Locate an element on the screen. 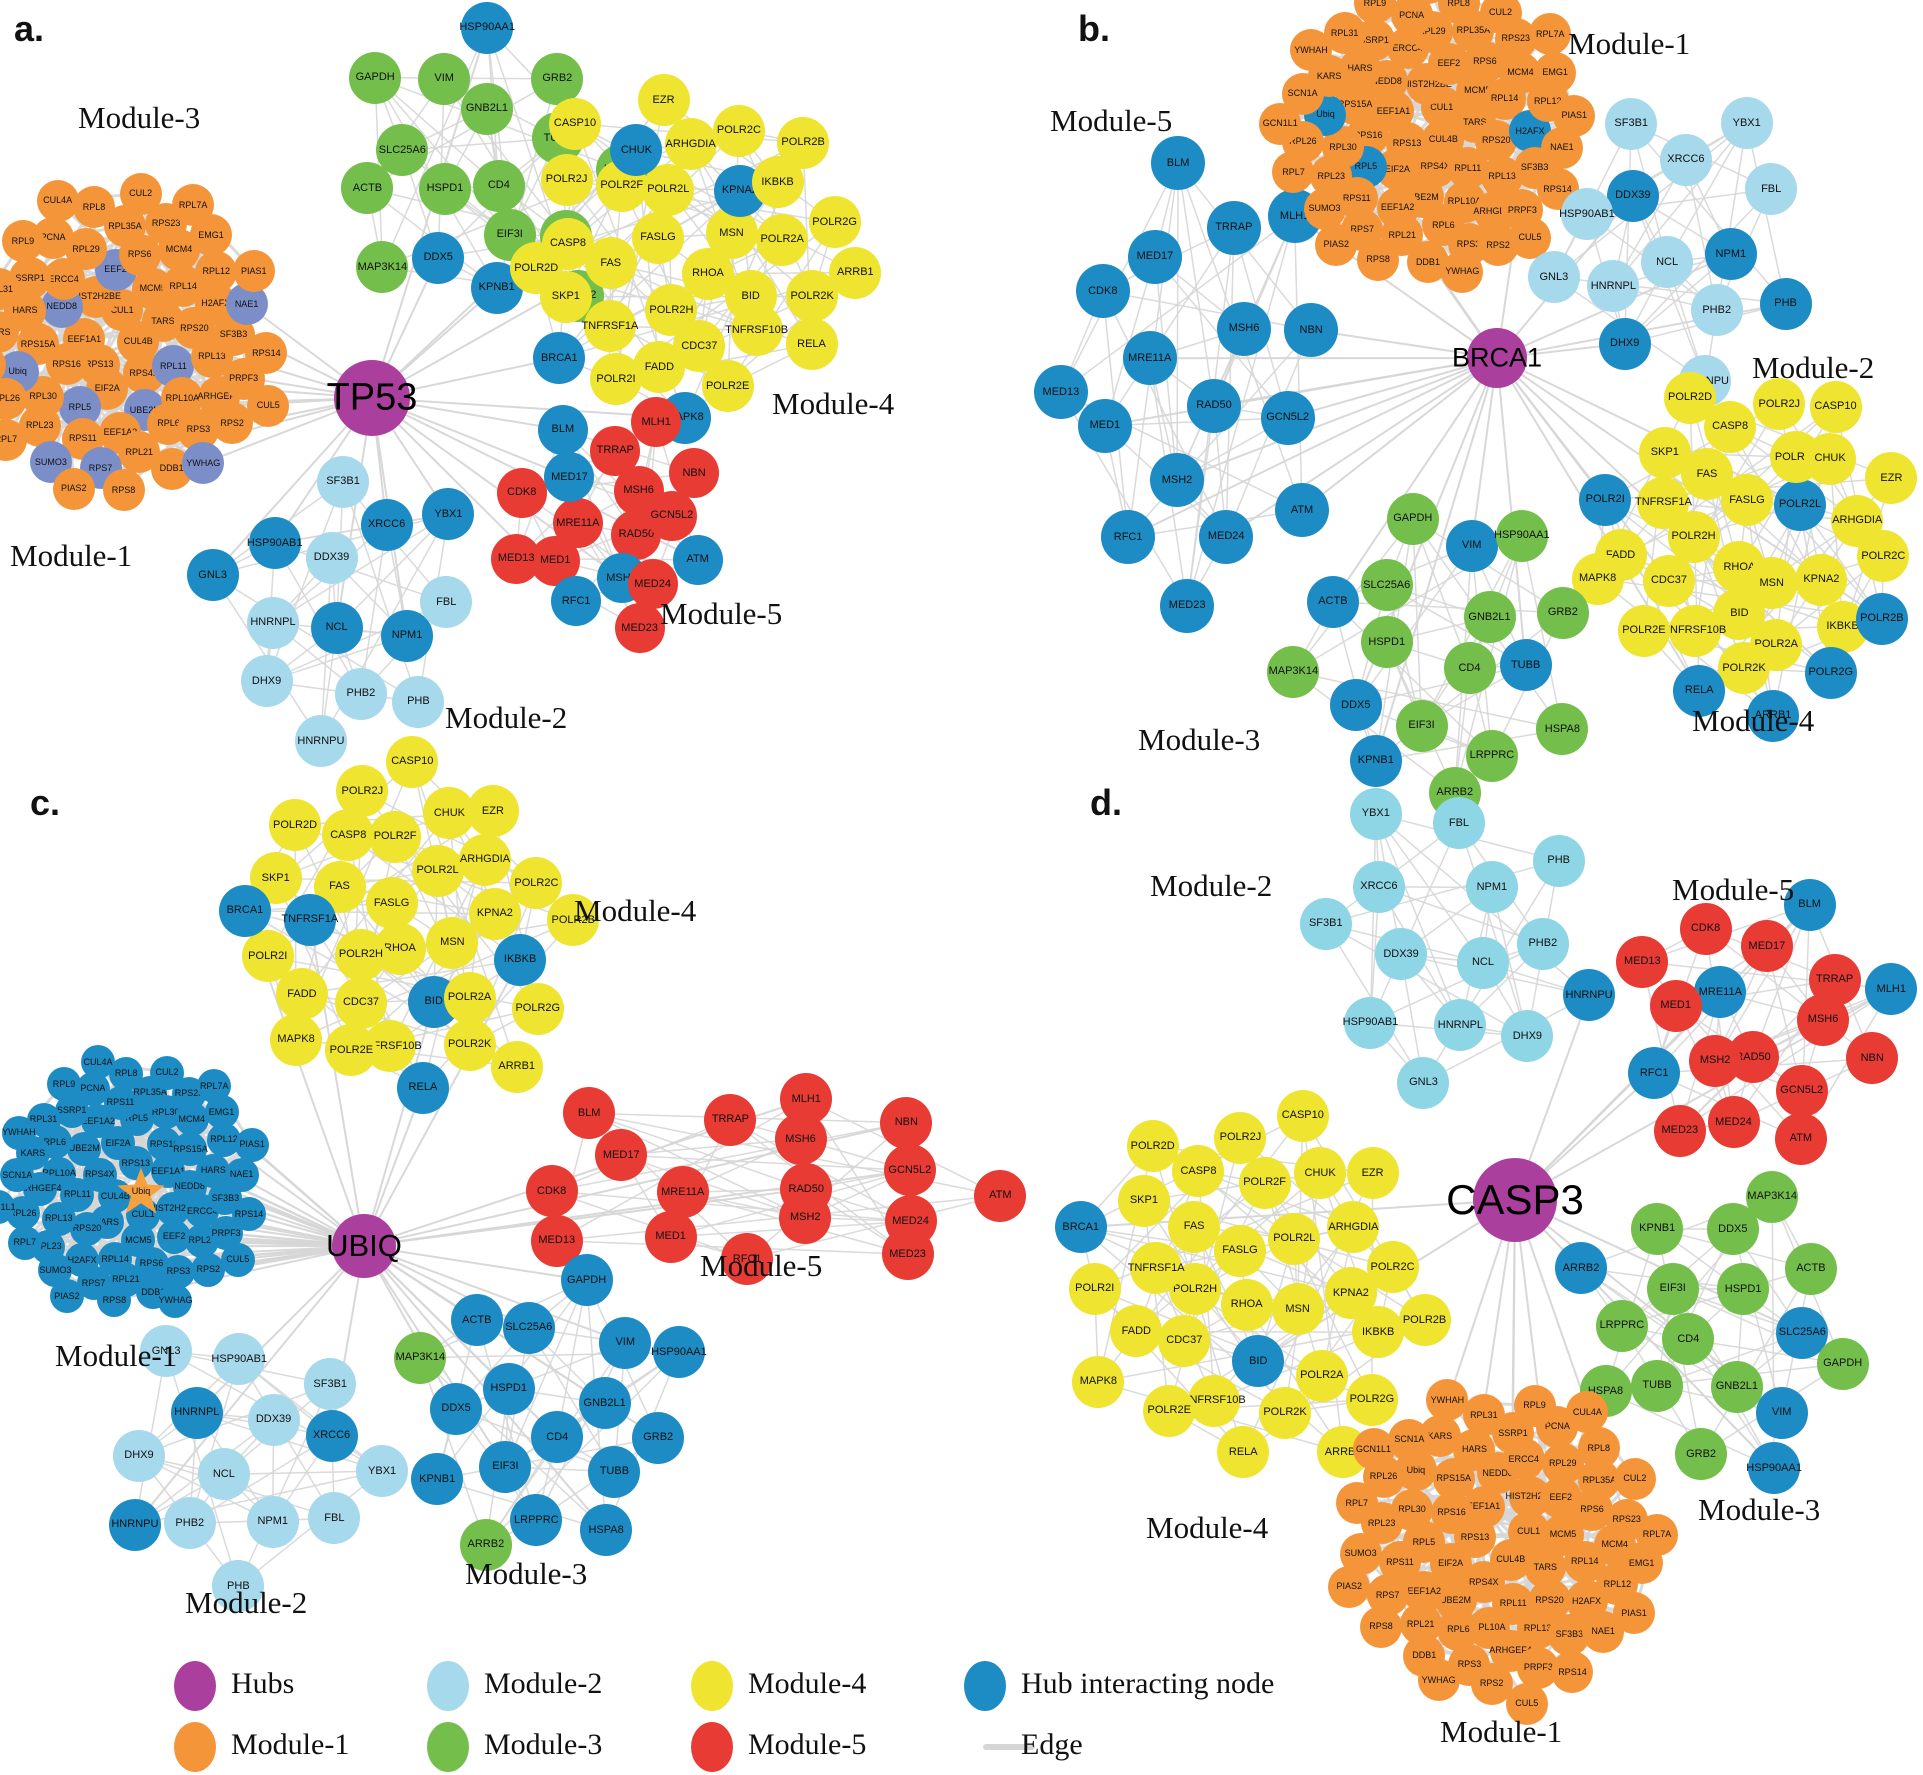 This screenshot has height=1775, width=1923. node-RFC1: RFC1 is located at coordinates (576, 601).